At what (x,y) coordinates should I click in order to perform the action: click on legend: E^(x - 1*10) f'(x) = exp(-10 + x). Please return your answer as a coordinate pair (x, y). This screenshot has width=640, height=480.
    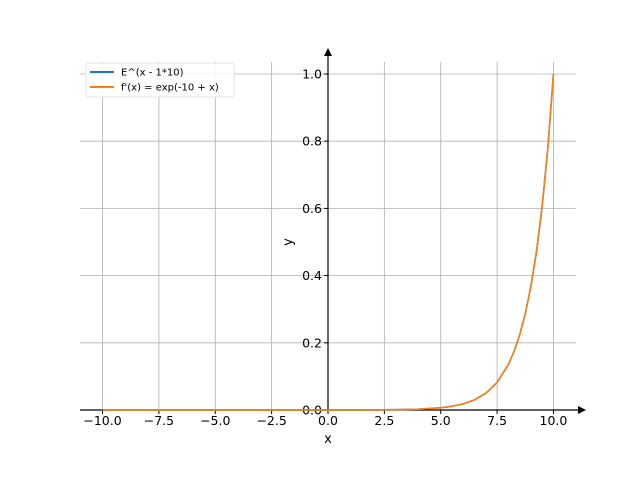
    Looking at the image, I should click on (160, 80).